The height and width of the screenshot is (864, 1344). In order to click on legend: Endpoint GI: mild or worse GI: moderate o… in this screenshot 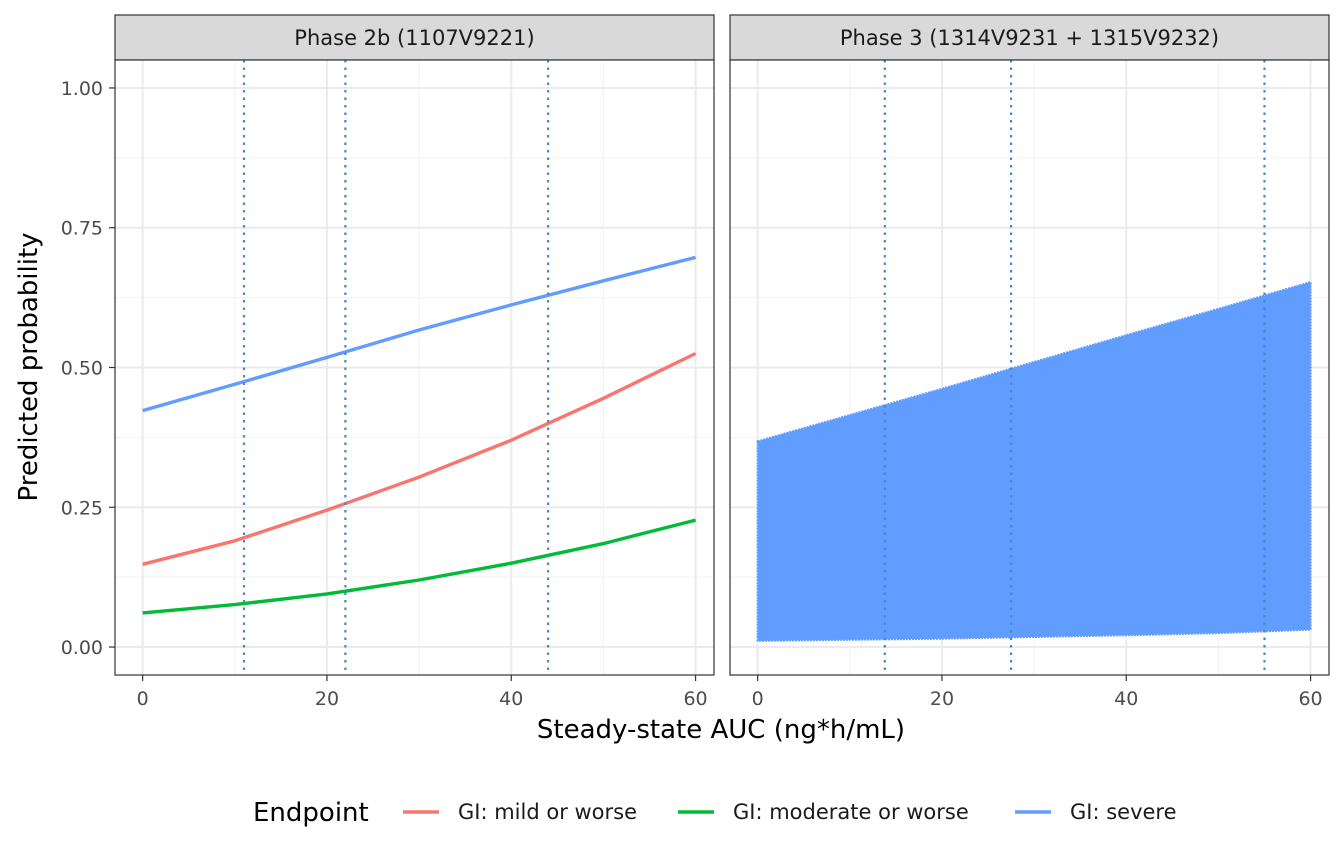, I will do `click(715, 813)`.